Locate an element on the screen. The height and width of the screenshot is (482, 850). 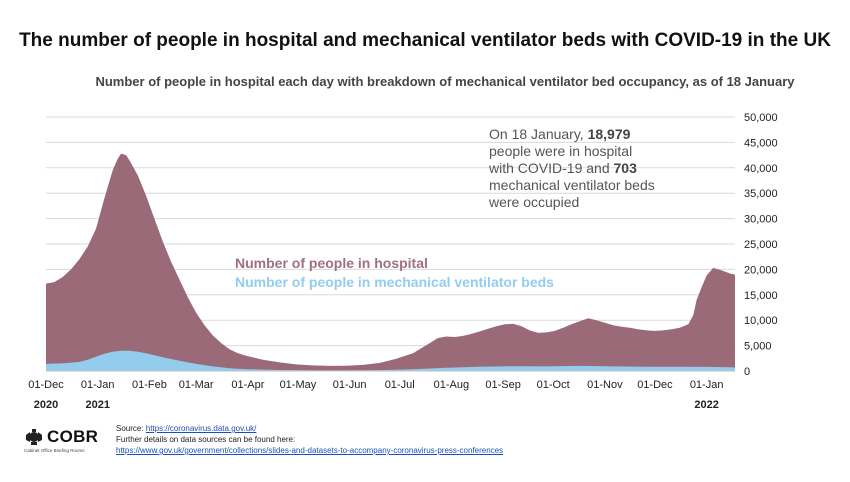
y-tick-label: 0 is located at coordinates (747, 372).